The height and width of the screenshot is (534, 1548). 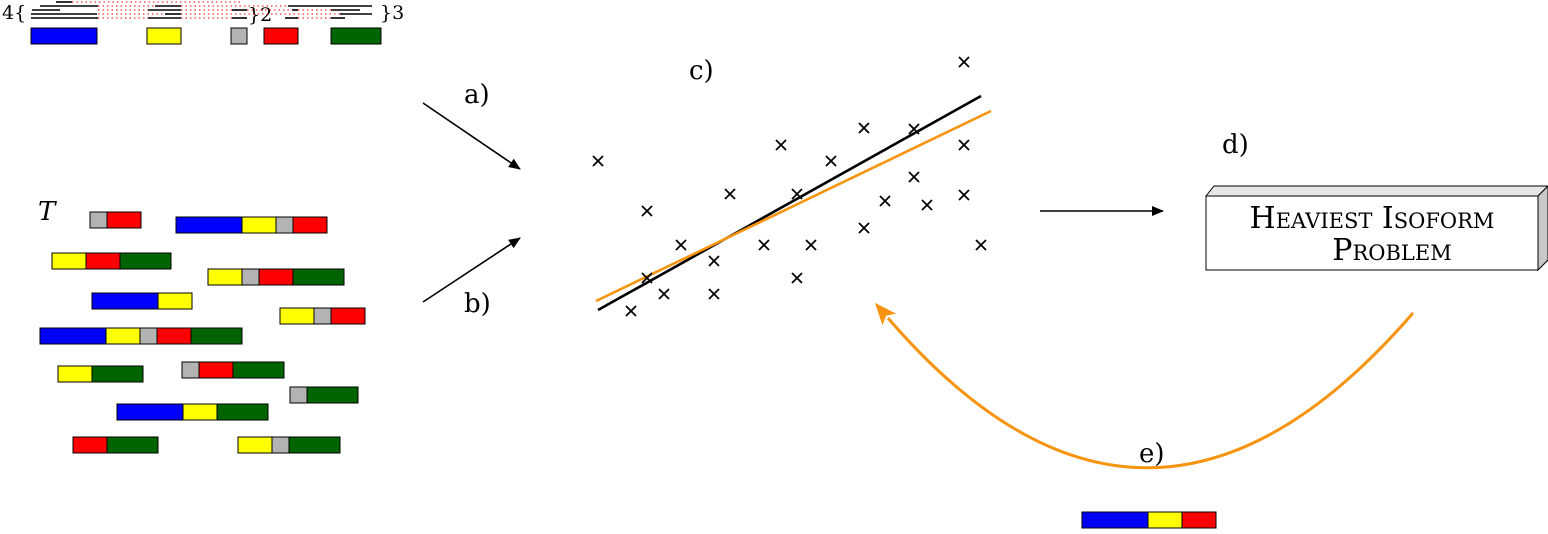 I want to click on read-set, so click(x=202, y=332).